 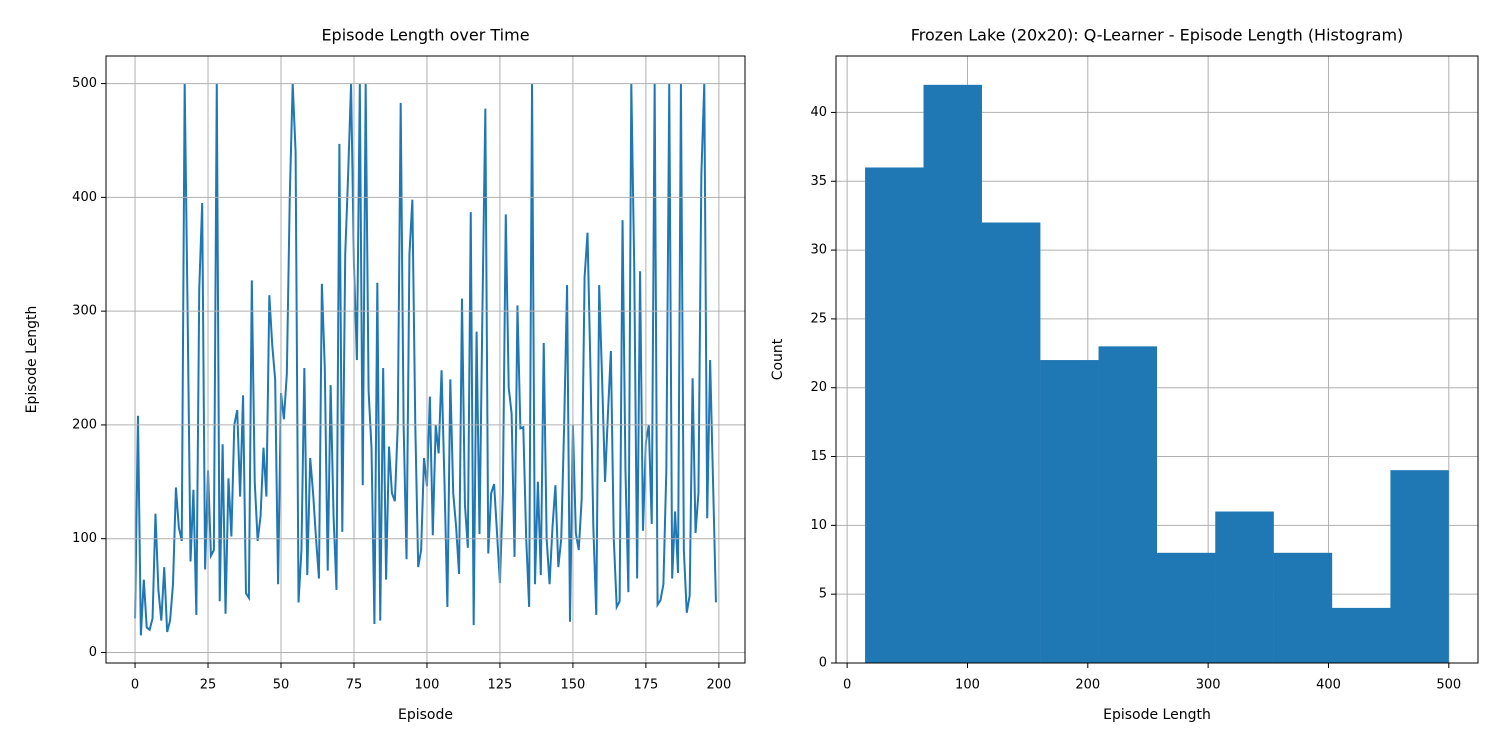 What do you see at coordinates (818, 387) in the screenshot?
I see `y-tick-label: 20` at bounding box center [818, 387].